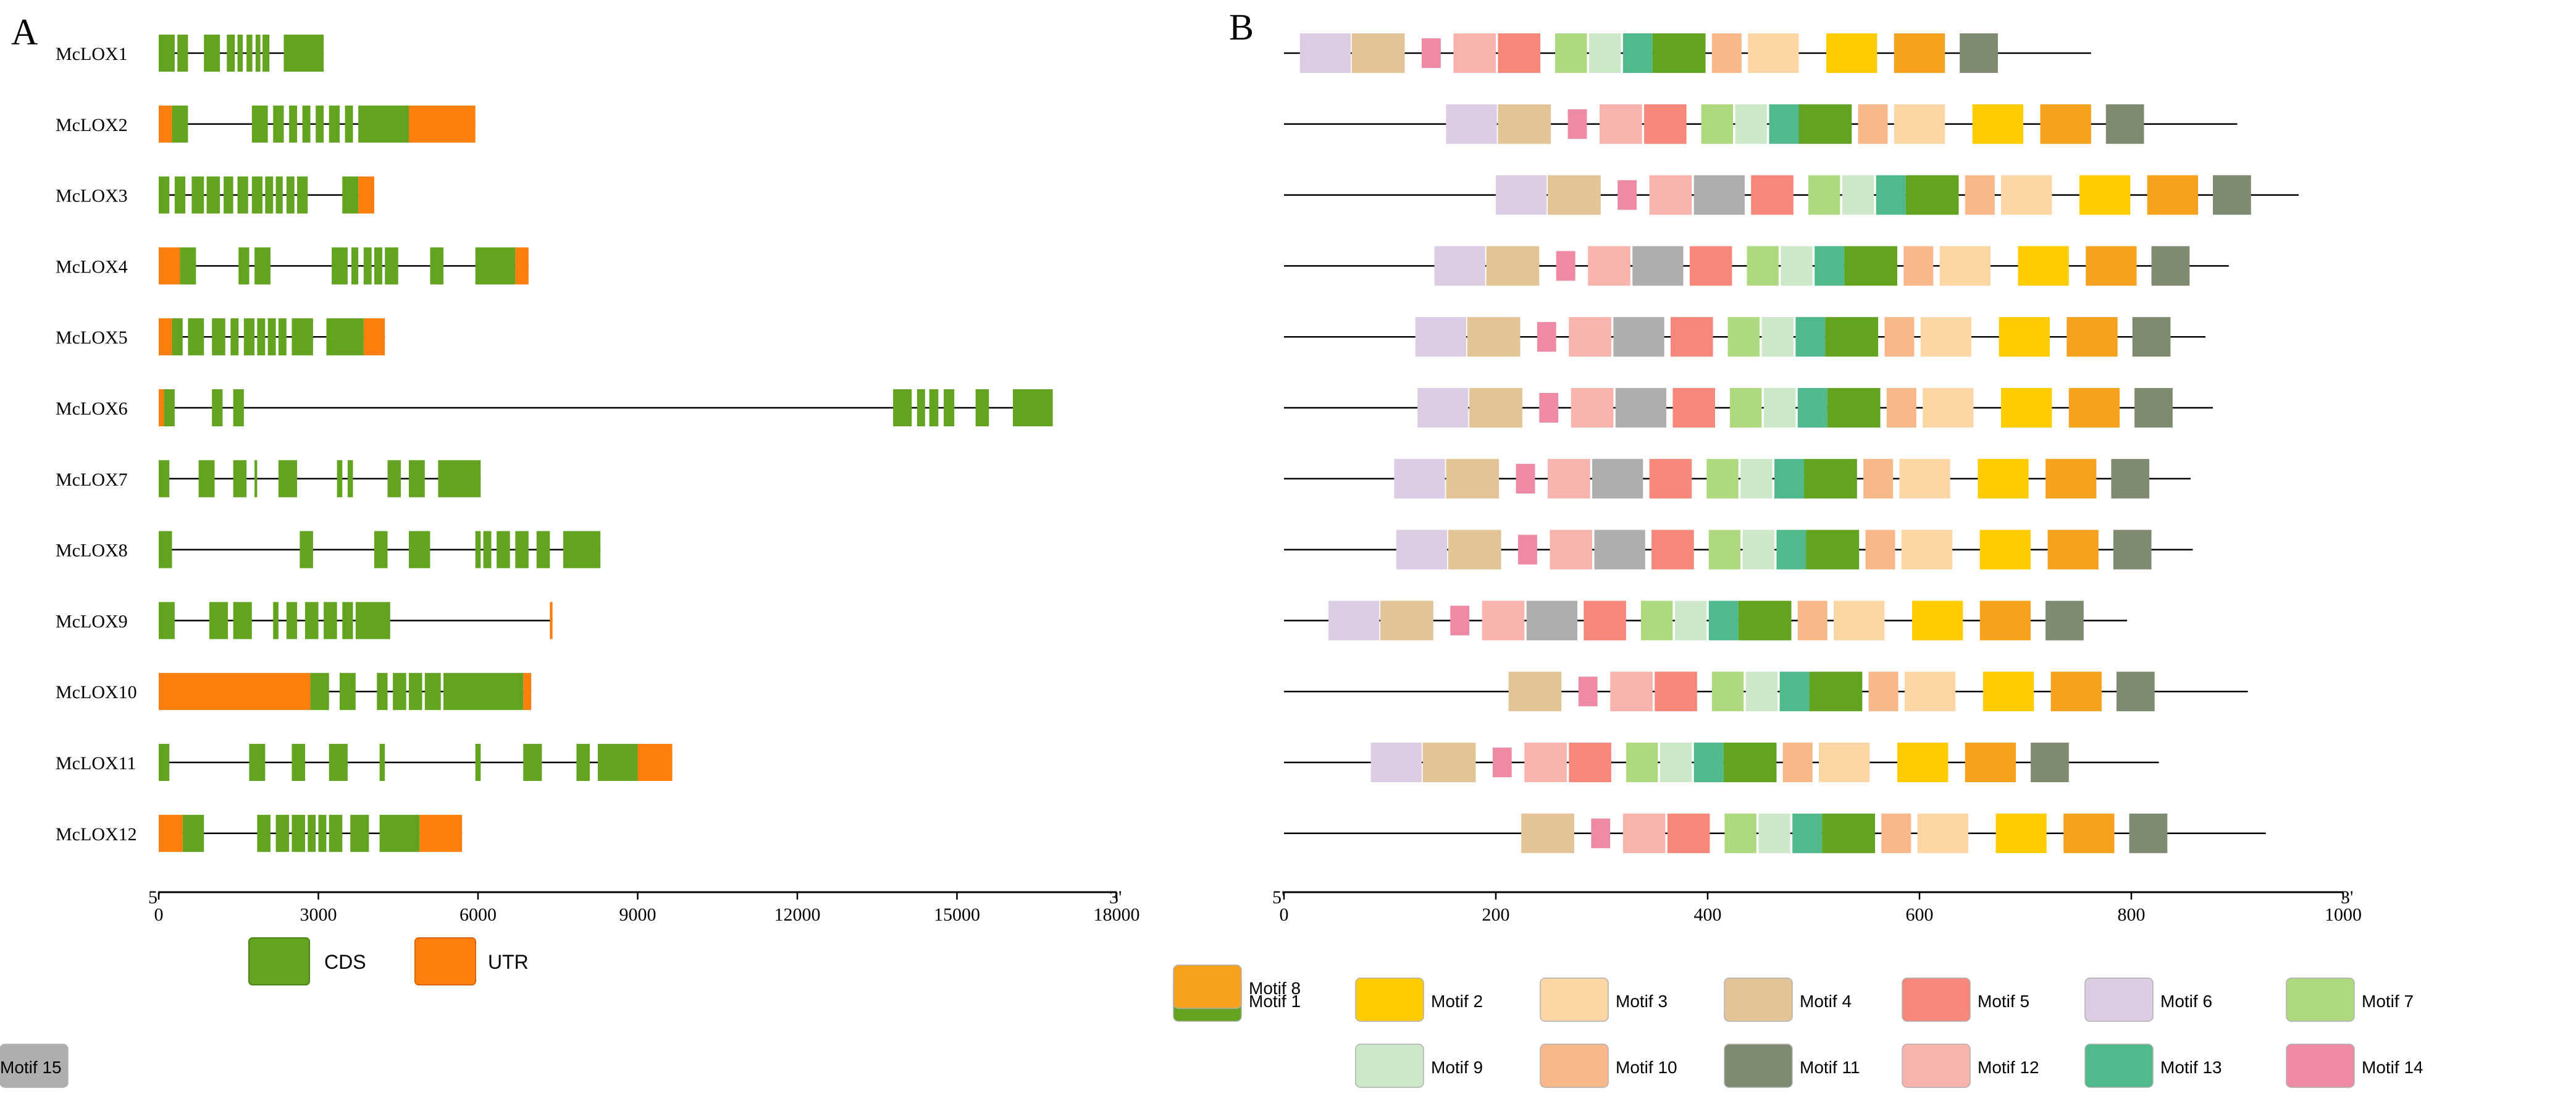  I want to click on legend-label: Motif 12, so click(2009, 1067).